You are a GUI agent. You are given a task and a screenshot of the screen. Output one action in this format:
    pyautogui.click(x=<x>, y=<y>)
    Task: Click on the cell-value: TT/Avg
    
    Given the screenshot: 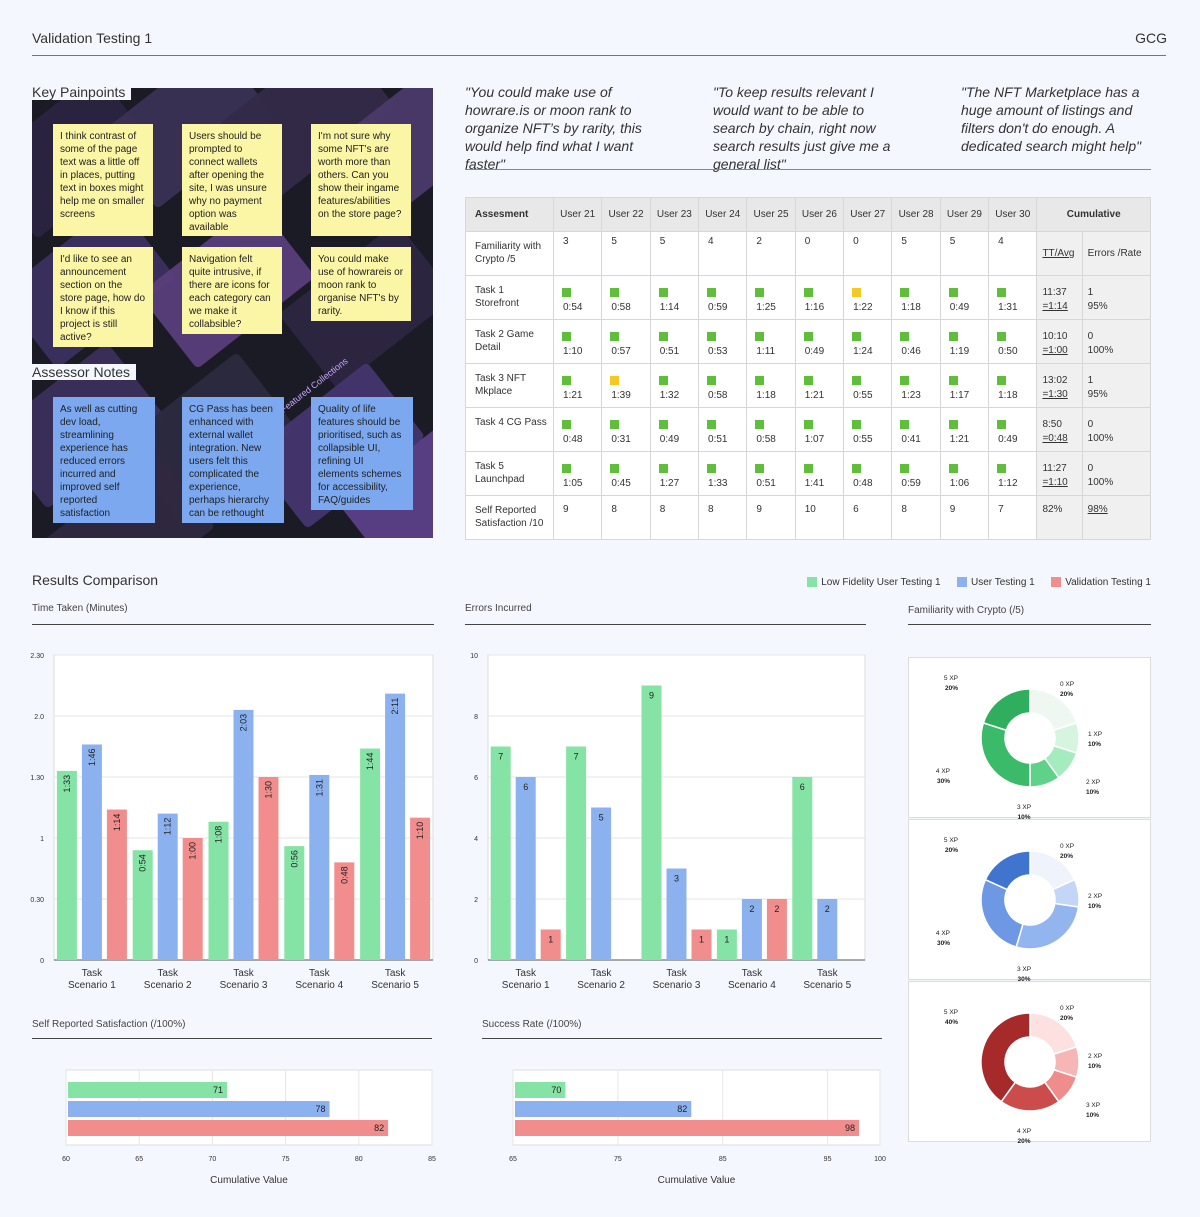 What is the action you would take?
    pyautogui.click(x=1058, y=253)
    